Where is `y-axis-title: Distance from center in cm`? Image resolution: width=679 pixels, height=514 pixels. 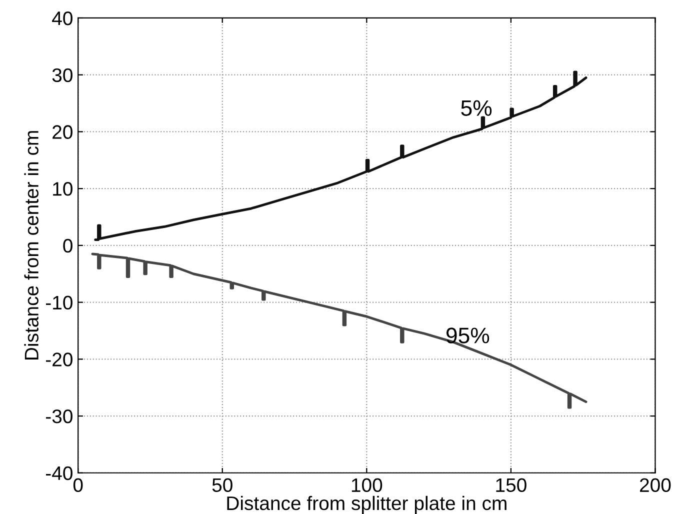 y-axis-title: Distance from center in cm is located at coordinates (31, 245).